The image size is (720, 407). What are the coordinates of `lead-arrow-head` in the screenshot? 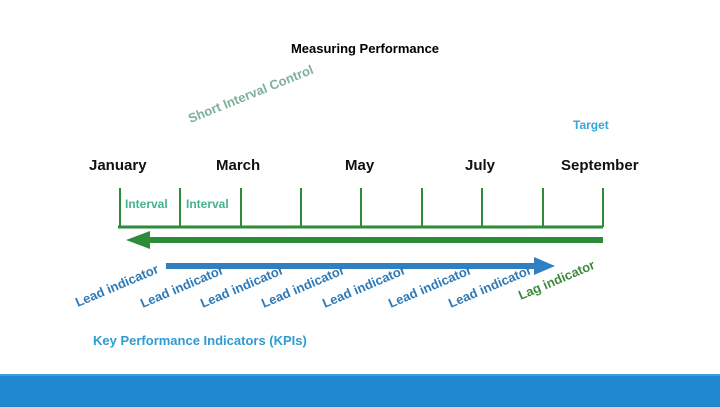 It's located at (544, 266).